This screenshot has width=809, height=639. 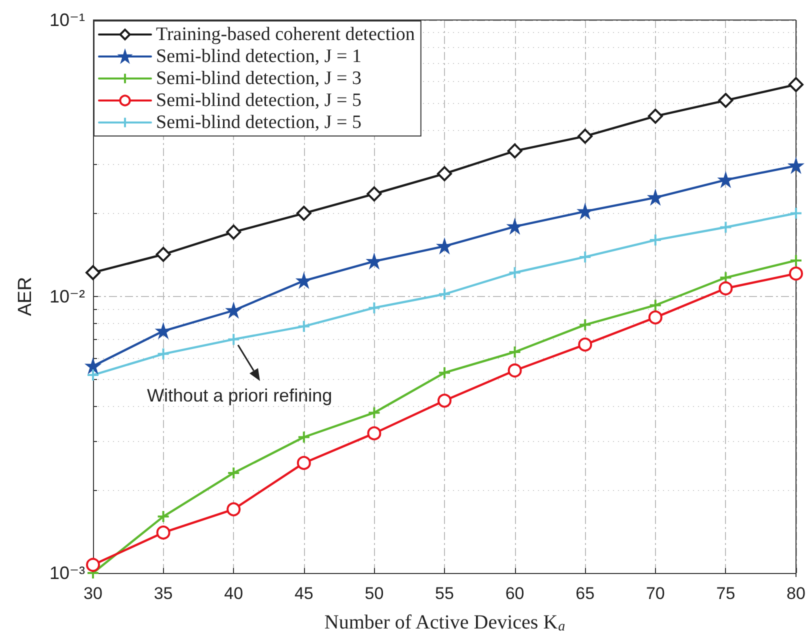 I want to click on x-tick-label: 70, so click(x=655, y=593).